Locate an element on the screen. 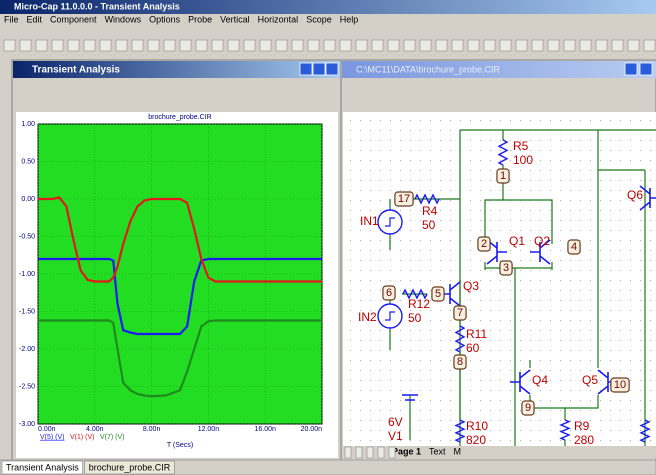 Image resolution: width=656 pixels, height=475 pixels. node-label: 10 is located at coordinates (620, 385).